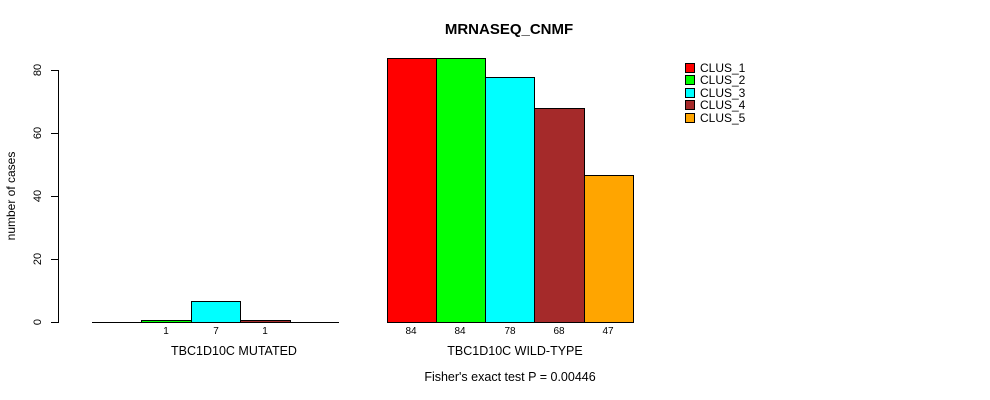  Describe the element at coordinates (559, 331) in the screenshot. I see `bar-value-label: 68` at that location.